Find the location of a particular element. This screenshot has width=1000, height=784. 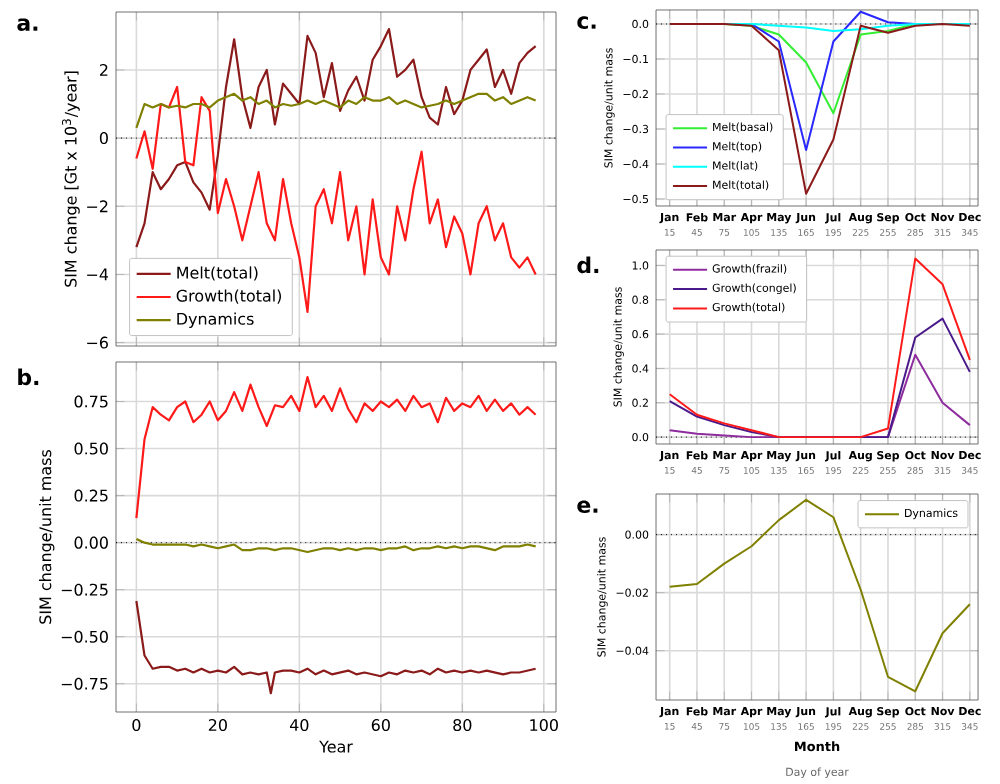

chart-title: d. is located at coordinates (588, 264).